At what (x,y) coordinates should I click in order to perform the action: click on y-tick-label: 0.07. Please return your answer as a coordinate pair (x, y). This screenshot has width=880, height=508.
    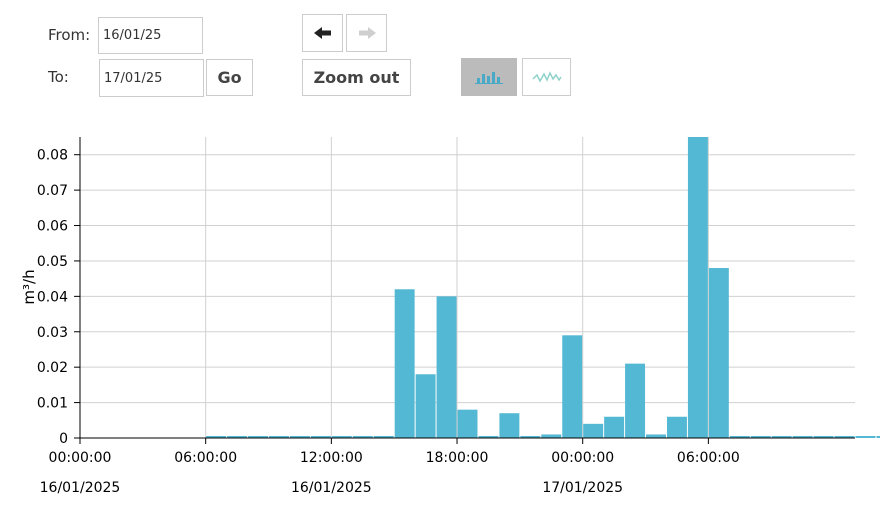
    Looking at the image, I should click on (52, 191).